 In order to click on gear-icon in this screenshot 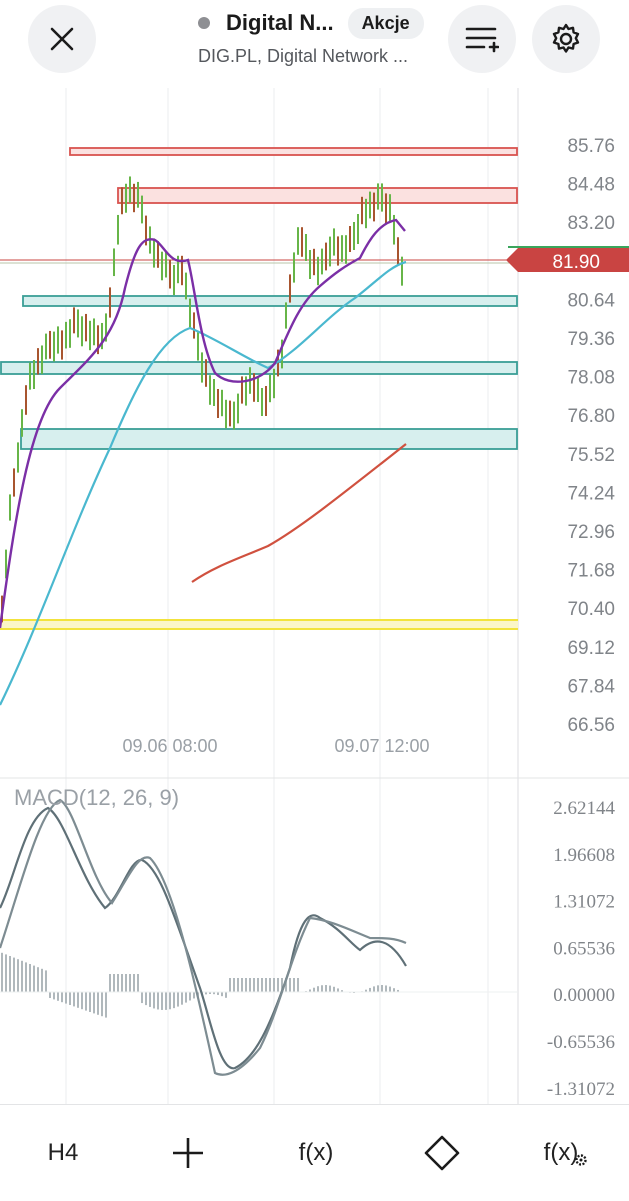, I will do `click(566, 38)`.